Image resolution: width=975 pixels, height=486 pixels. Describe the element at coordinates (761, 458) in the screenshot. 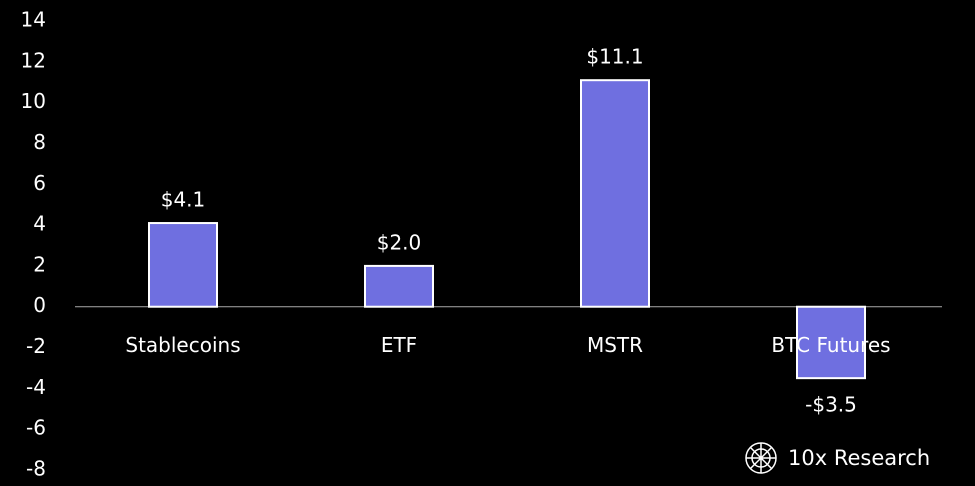

I see `logo-icon` at that location.